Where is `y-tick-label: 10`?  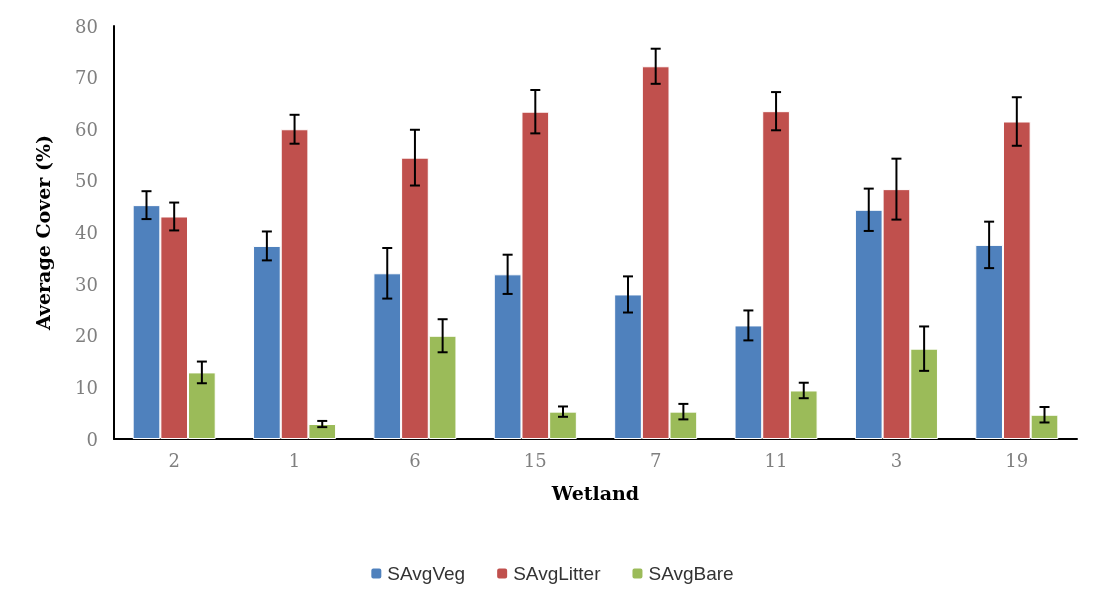 y-tick-label: 10 is located at coordinates (86, 387).